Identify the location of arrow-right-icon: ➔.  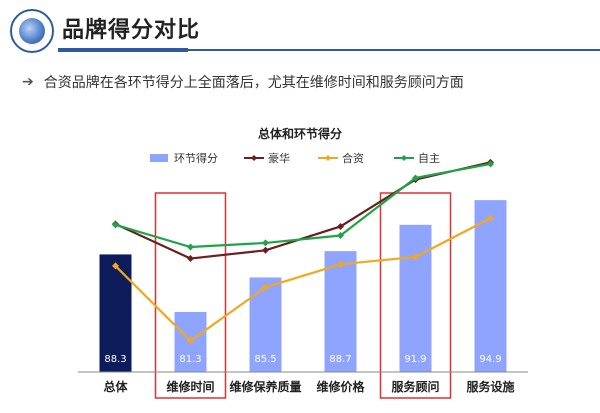
(28, 82).